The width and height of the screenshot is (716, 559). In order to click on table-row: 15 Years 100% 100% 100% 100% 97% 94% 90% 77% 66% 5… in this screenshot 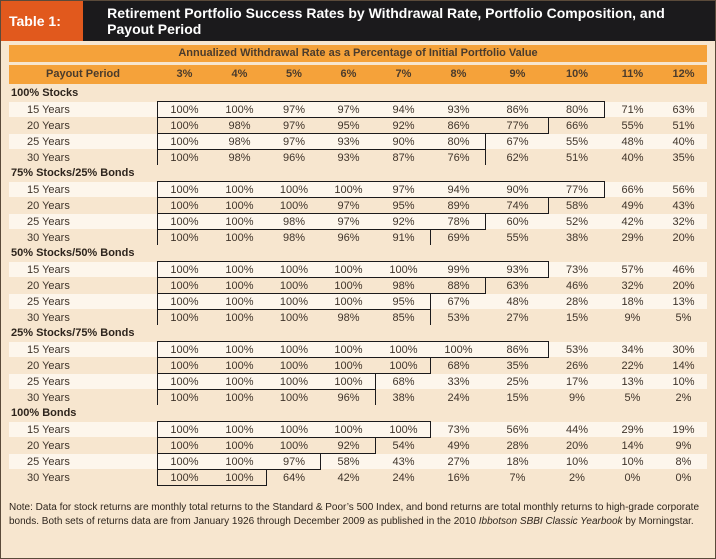, I will do `click(358, 189)`.